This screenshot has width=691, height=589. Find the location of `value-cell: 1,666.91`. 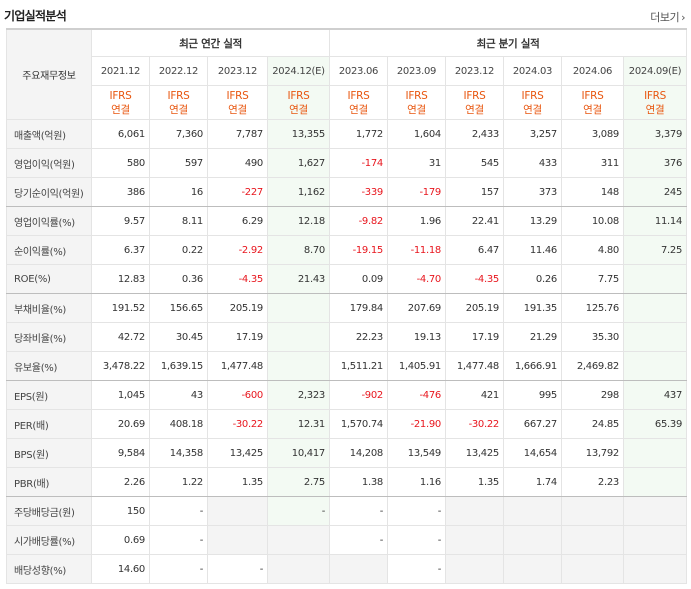

value-cell: 1,666.91 is located at coordinates (532, 366).